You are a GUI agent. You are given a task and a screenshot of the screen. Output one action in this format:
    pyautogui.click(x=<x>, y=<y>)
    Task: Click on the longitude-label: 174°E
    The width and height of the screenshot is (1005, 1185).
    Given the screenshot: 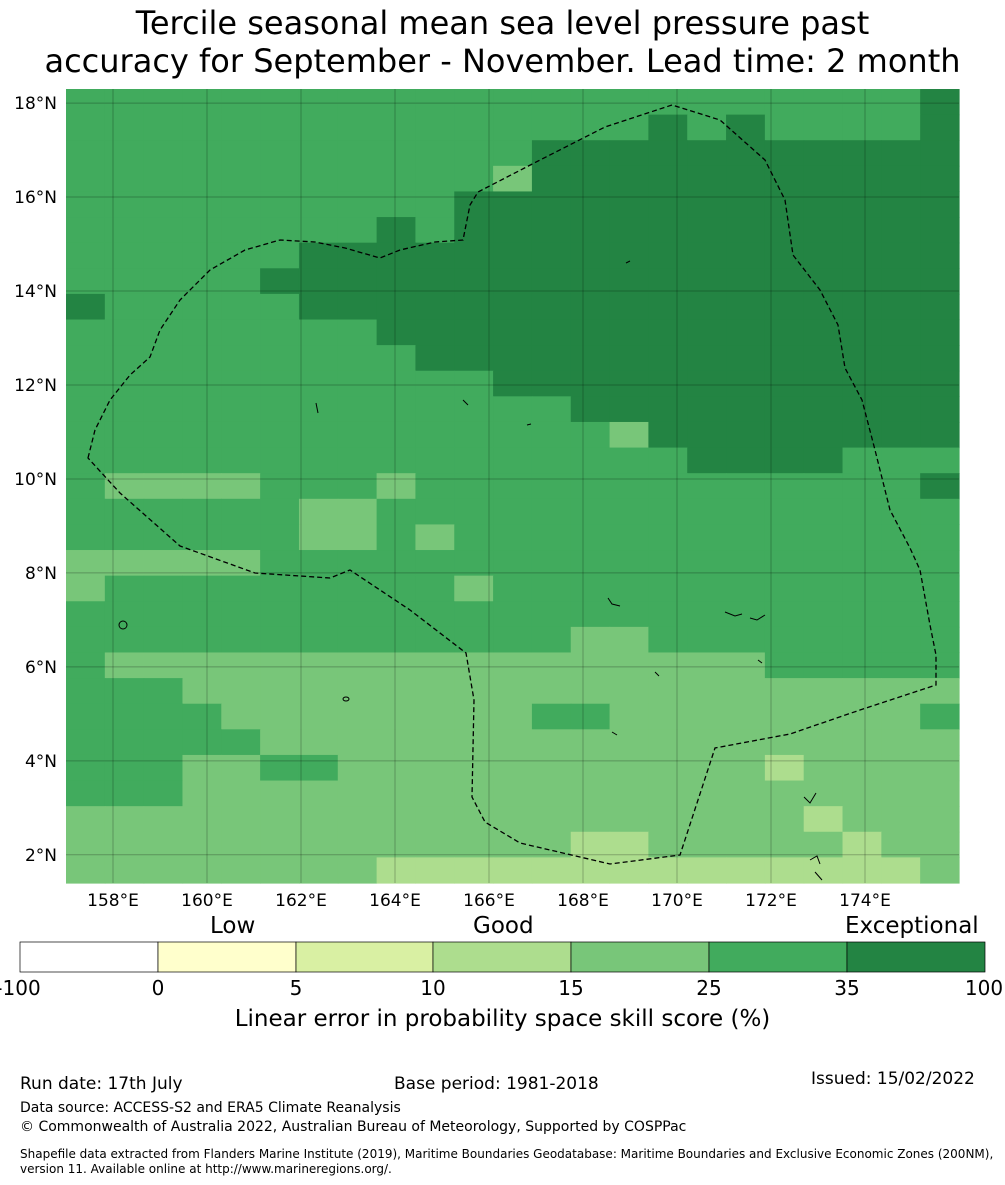 What is the action you would take?
    pyautogui.click(x=865, y=901)
    